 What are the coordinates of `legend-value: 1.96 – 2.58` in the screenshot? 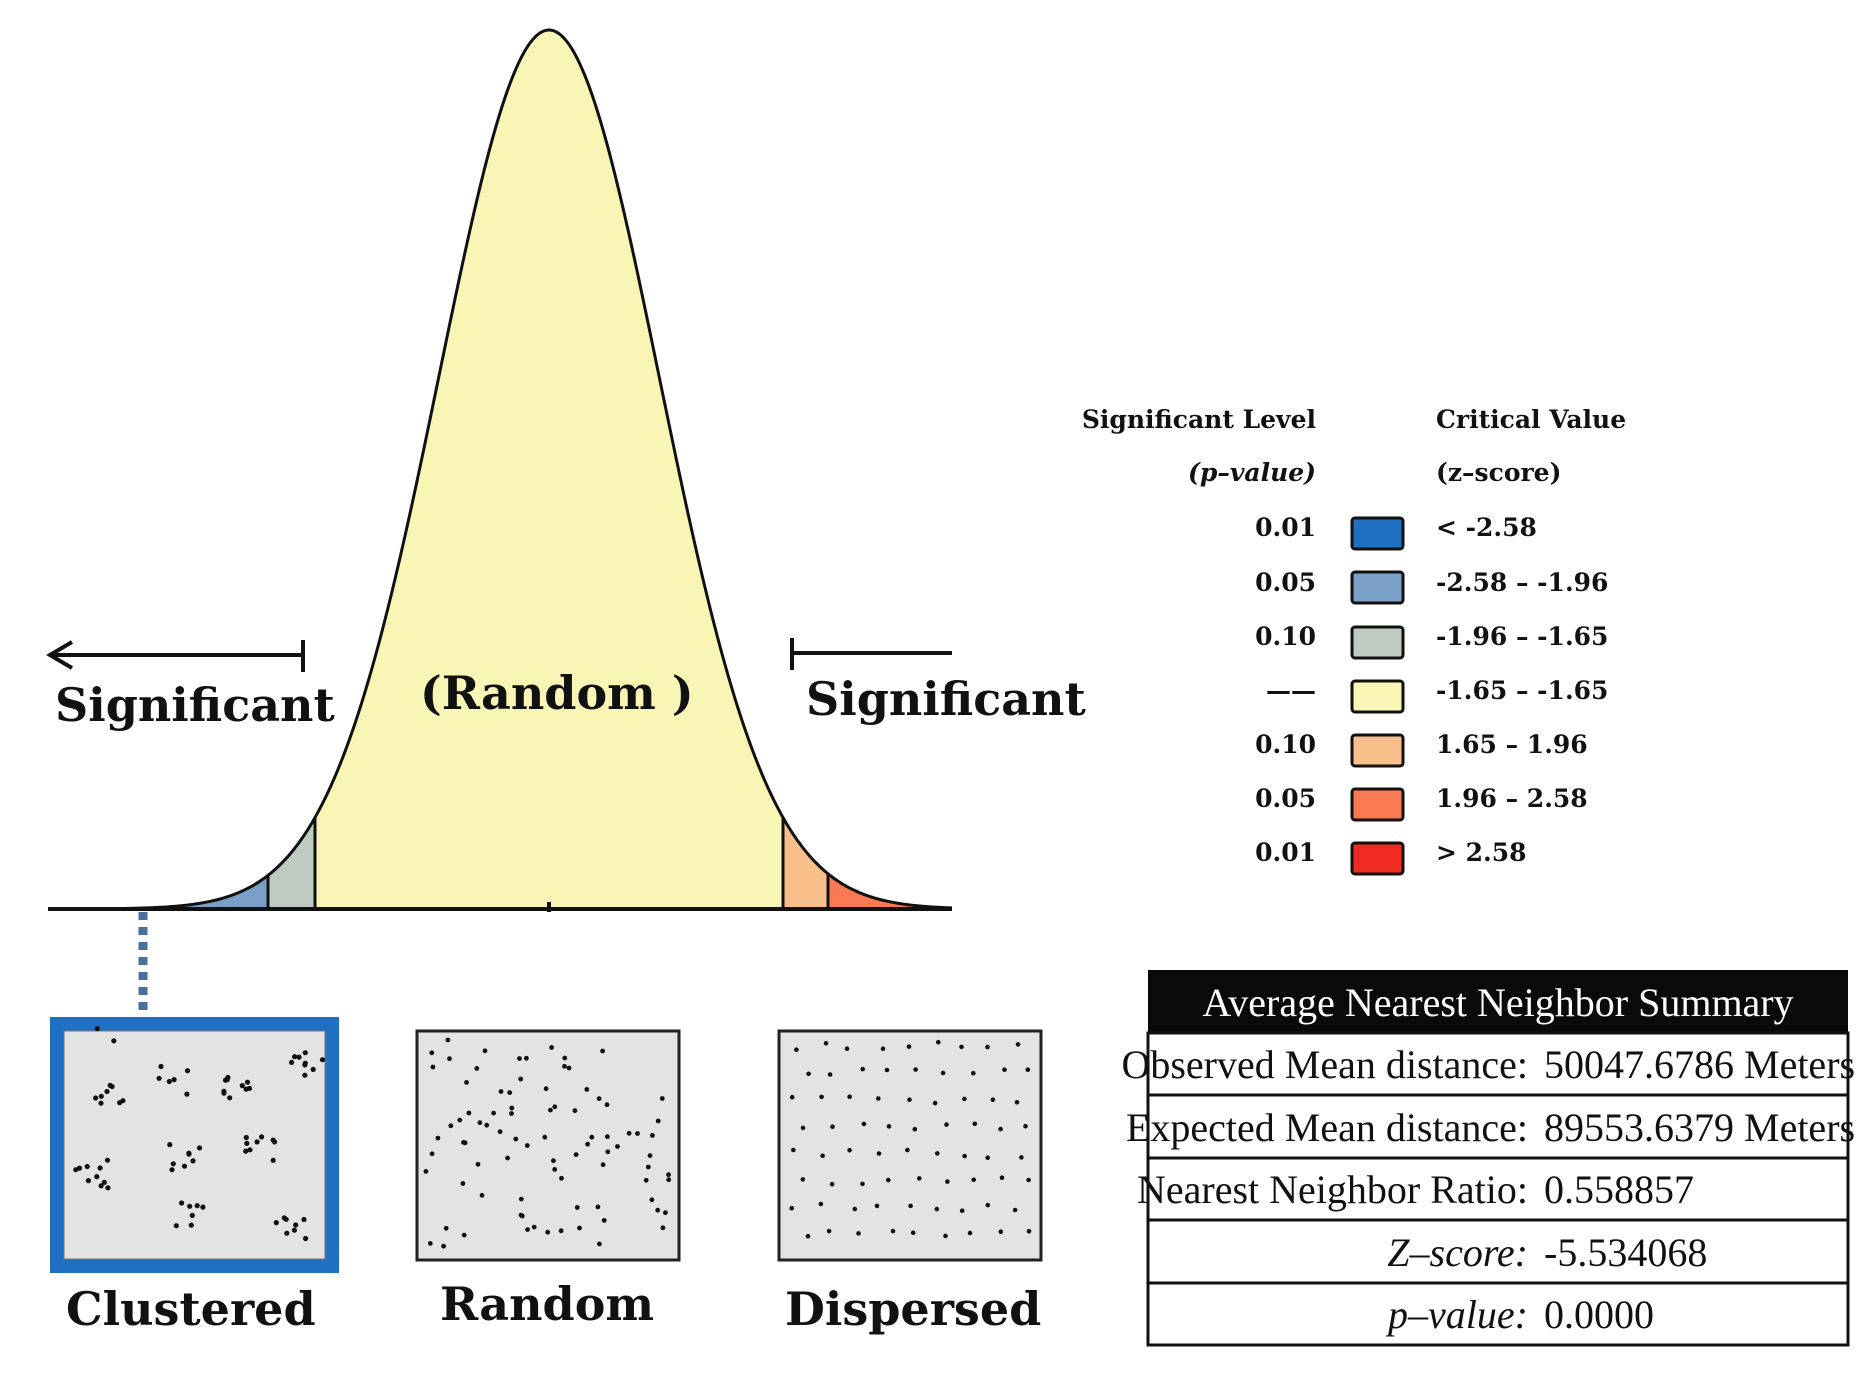 It's located at (1512, 798).